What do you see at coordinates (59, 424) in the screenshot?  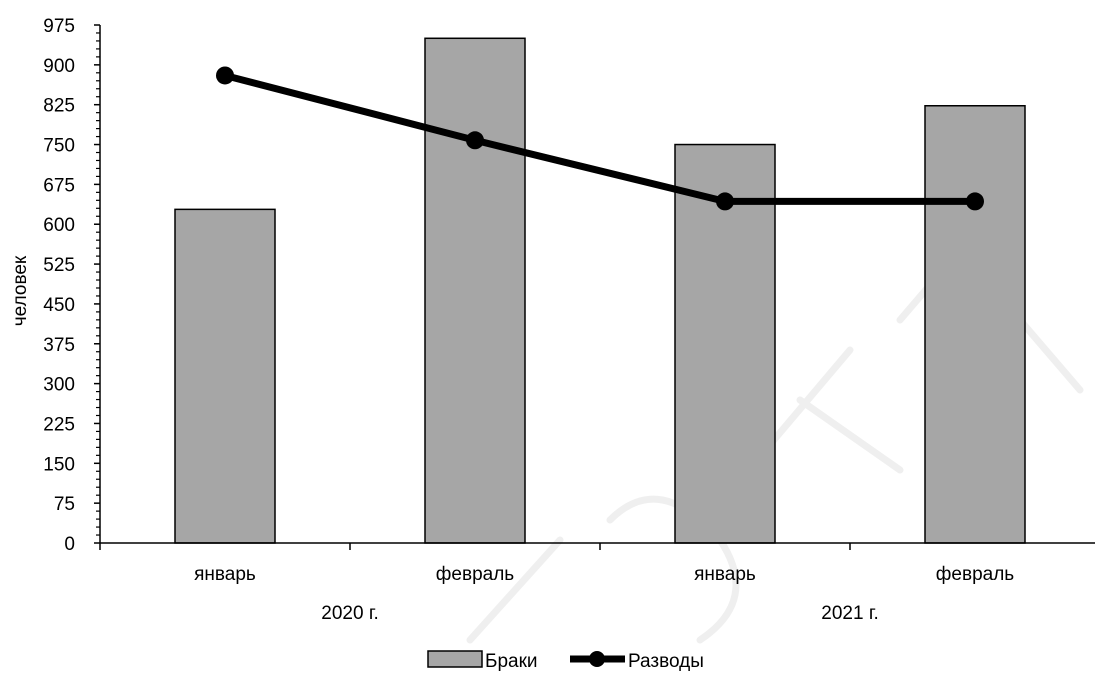 I see `y-tick-label: 225` at bounding box center [59, 424].